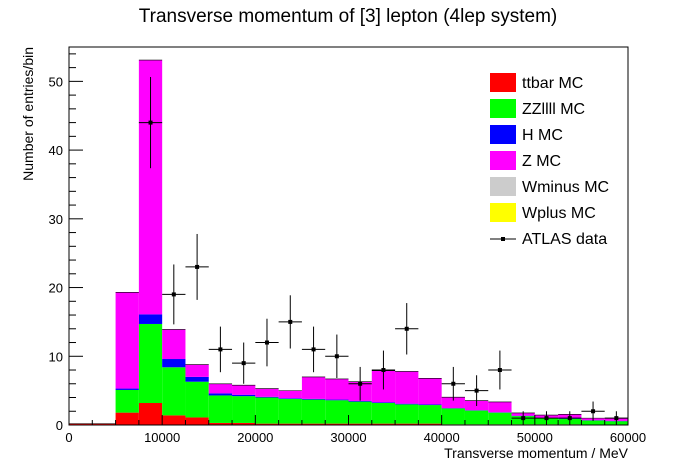 Image resolution: width=696 pixels, height=472 pixels. I want to click on y-tick-label-0: 0, so click(59, 425).